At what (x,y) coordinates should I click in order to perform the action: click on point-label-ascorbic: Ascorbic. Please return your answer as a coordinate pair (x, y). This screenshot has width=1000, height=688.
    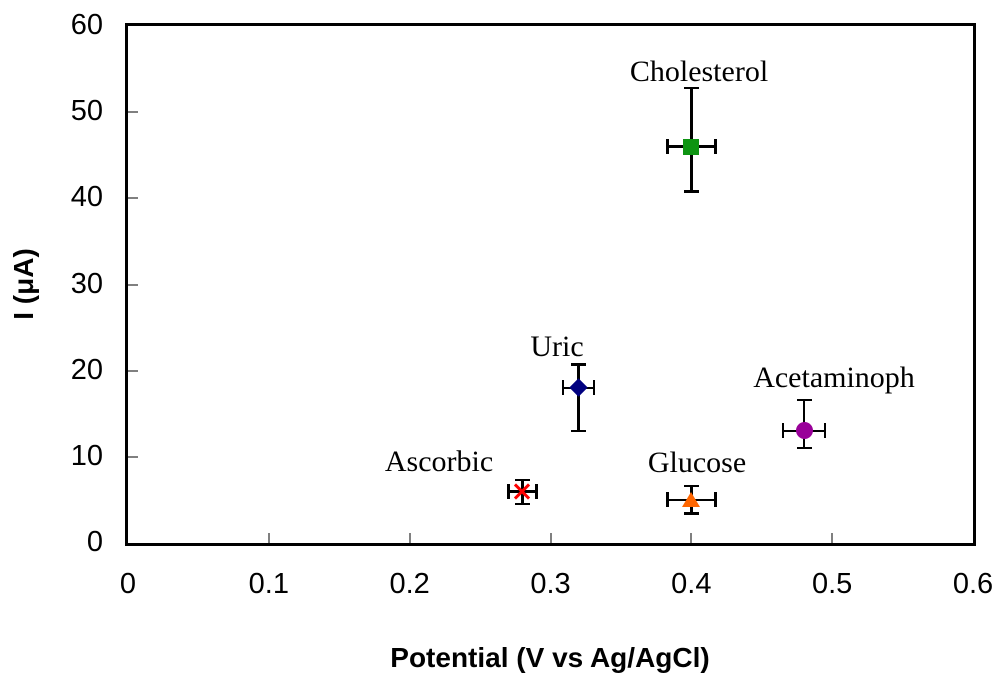
    Looking at the image, I should click on (439, 461).